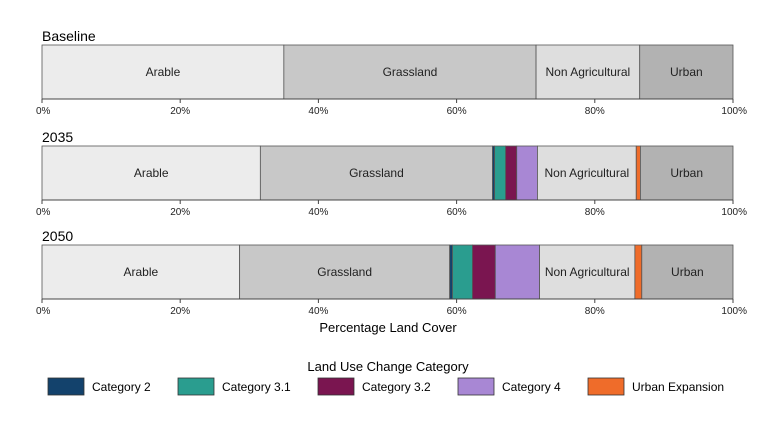 Image resolution: width=780 pixels, height=432 pixels. I want to click on legend-item-urban-expansion: Urban Expansion, so click(655, 386).